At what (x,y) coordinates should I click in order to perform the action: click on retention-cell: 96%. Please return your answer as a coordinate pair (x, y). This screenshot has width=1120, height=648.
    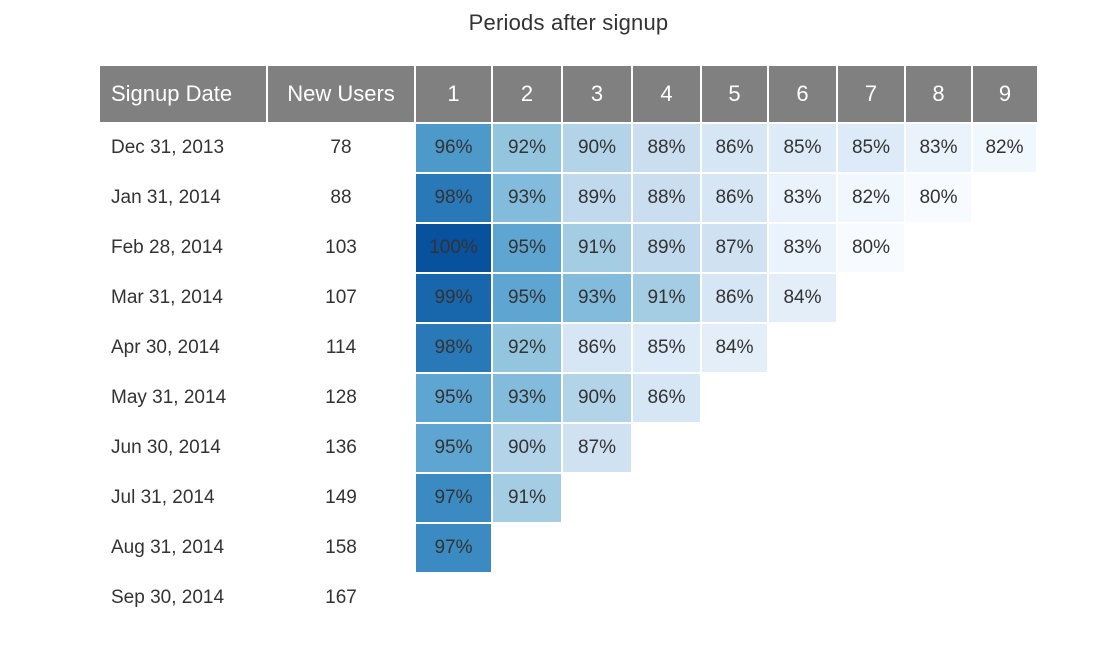
    Looking at the image, I should click on (454, 148).